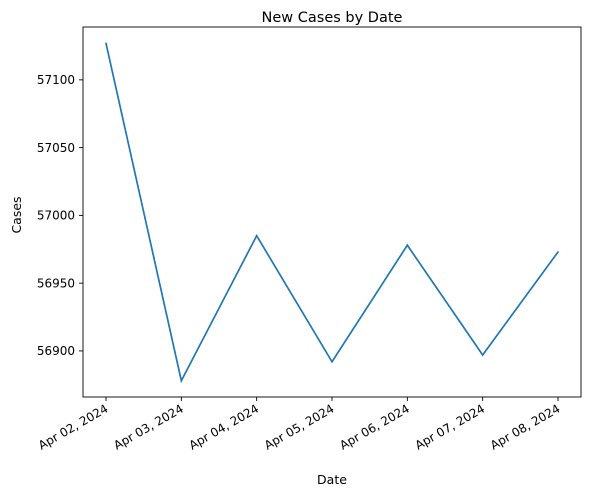 The width and height of the screenshot is (589, 496). I want to click on y-tick-label: 56950, so click(56, 283).